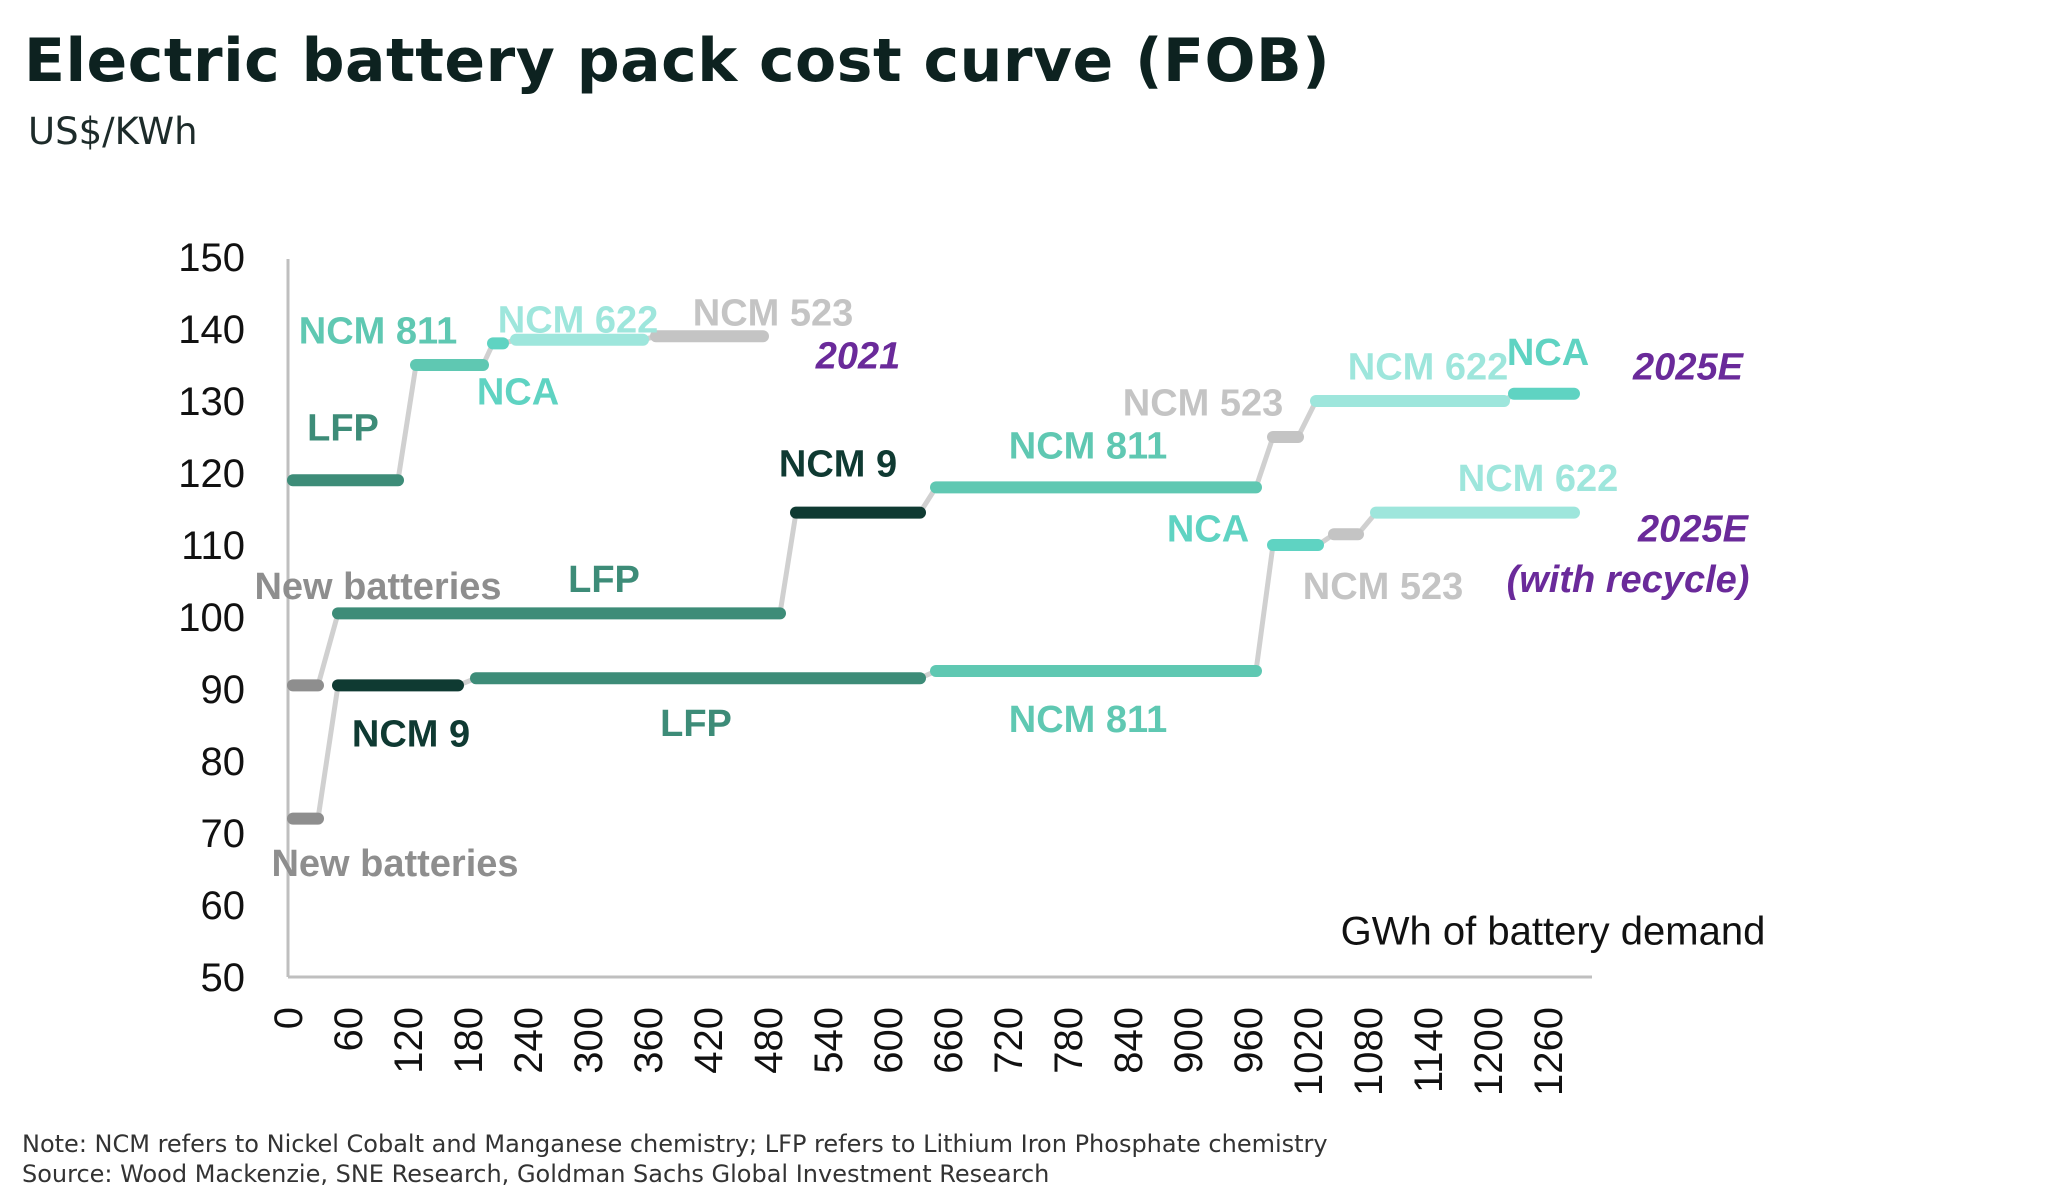 This screenshot has width=2048, height=1198. What do you see at coordinates (1009, 1040) in the screenshot?
I see `x-tick-label: 720` at bounding box center [1009, 1040].